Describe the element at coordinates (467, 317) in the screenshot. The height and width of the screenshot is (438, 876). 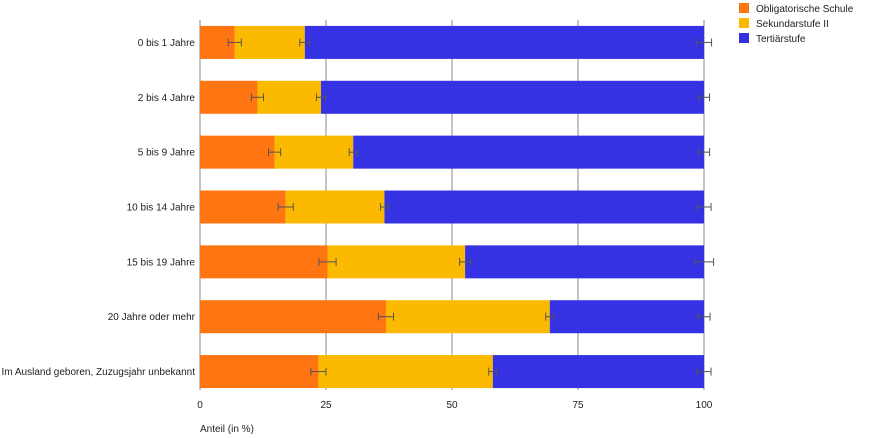
I see `bar-sekundarstufe-ii-20-jahre-oder-mehr` at that location.